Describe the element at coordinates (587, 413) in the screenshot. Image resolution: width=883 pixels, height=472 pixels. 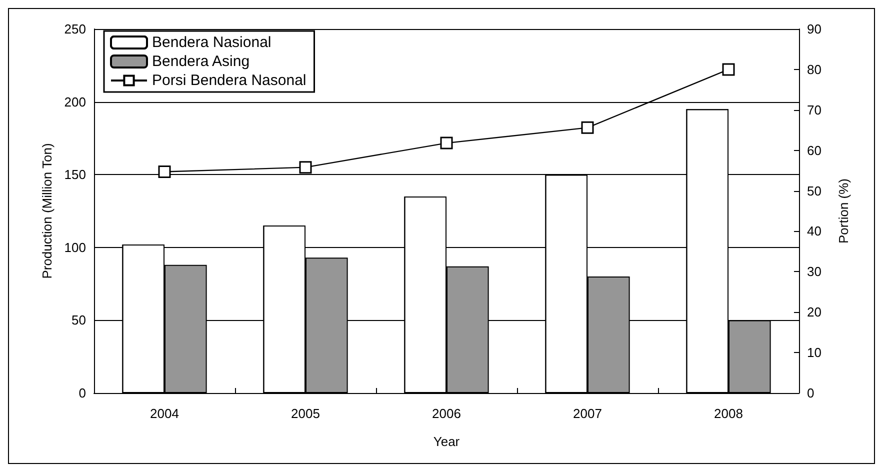
I see `x-tick-label: 2007` at that location.